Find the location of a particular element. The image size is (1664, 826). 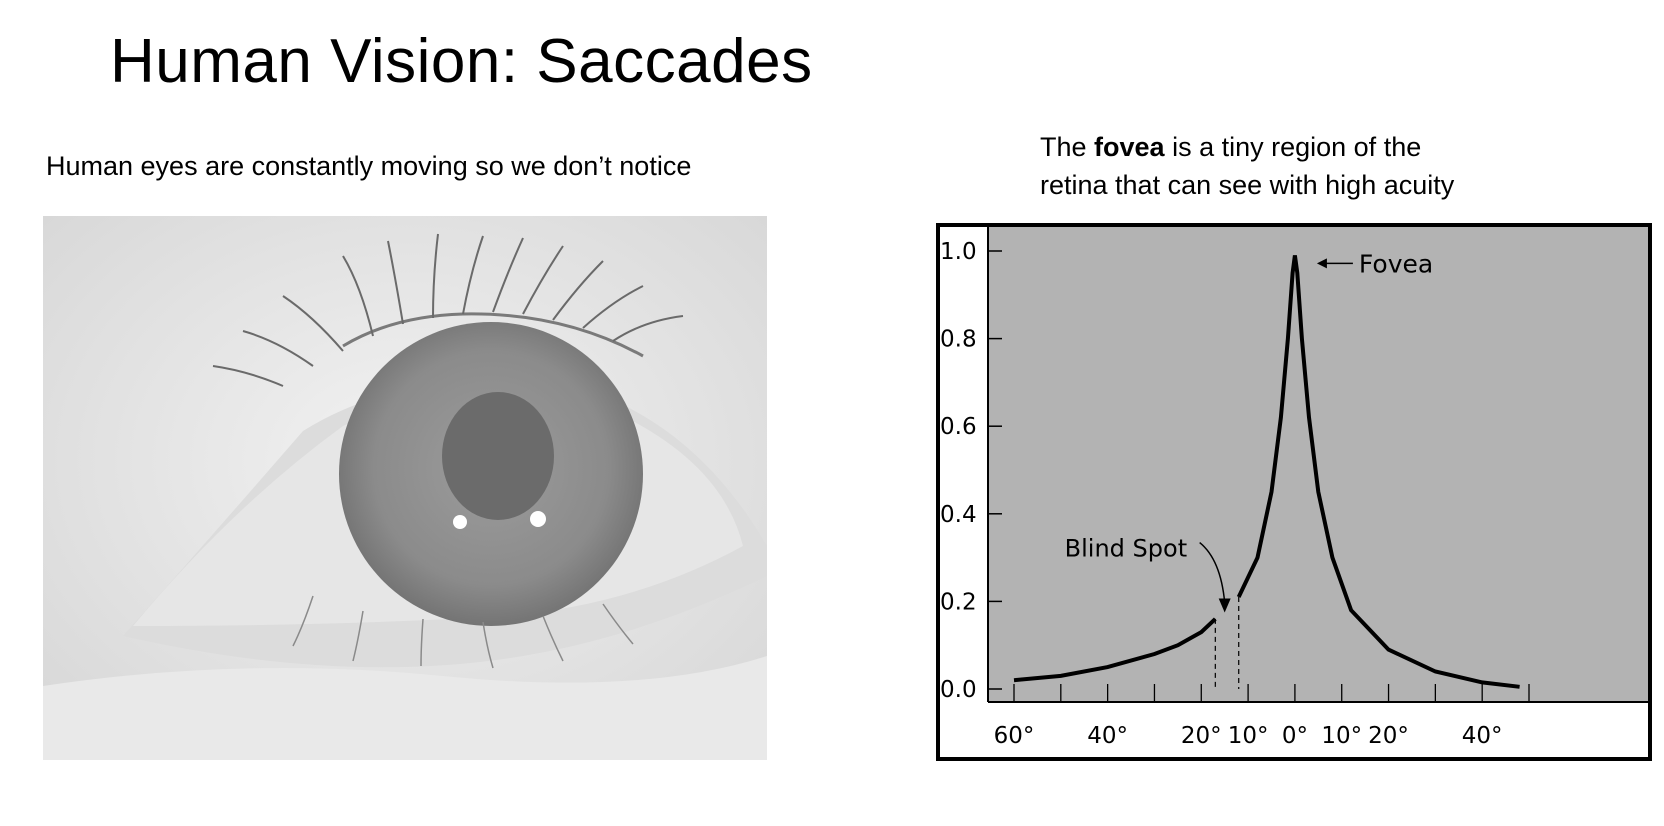

y-tick-label: 1.0 is located at coordinates (958, 252).